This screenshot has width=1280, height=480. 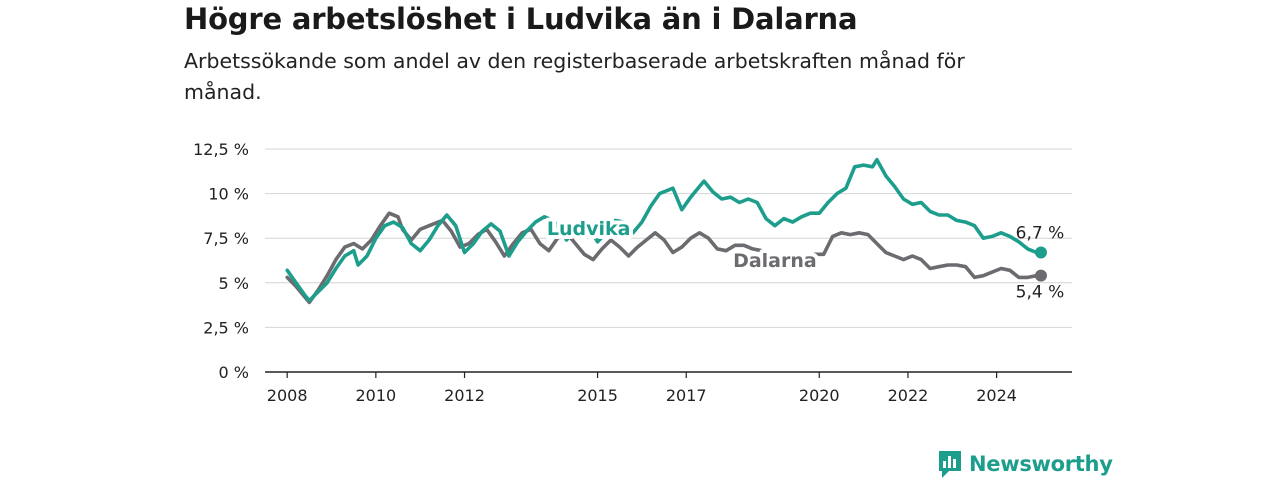 I want to click on x-tick-label: 2020, so click(x=819, y=395).